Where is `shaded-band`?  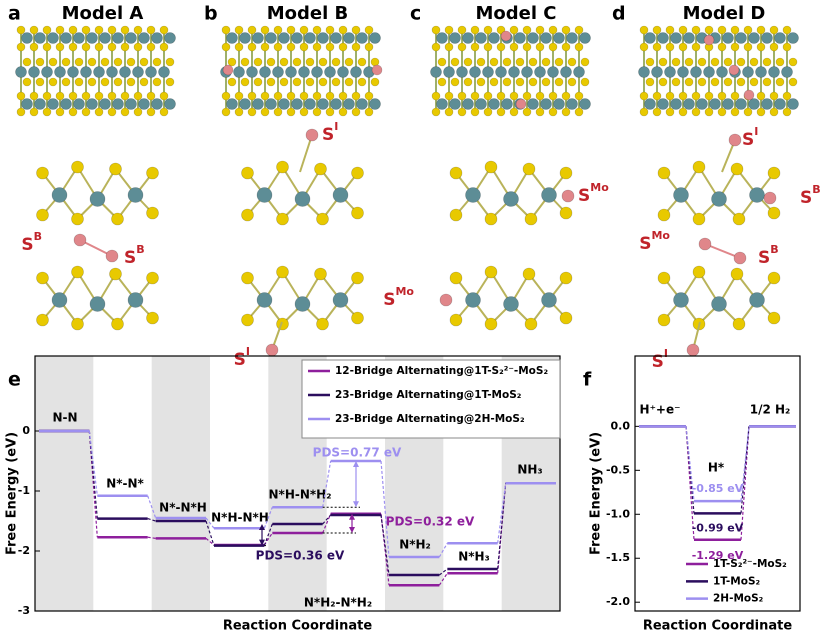 shaded-band is located at coordinates (180, 483).